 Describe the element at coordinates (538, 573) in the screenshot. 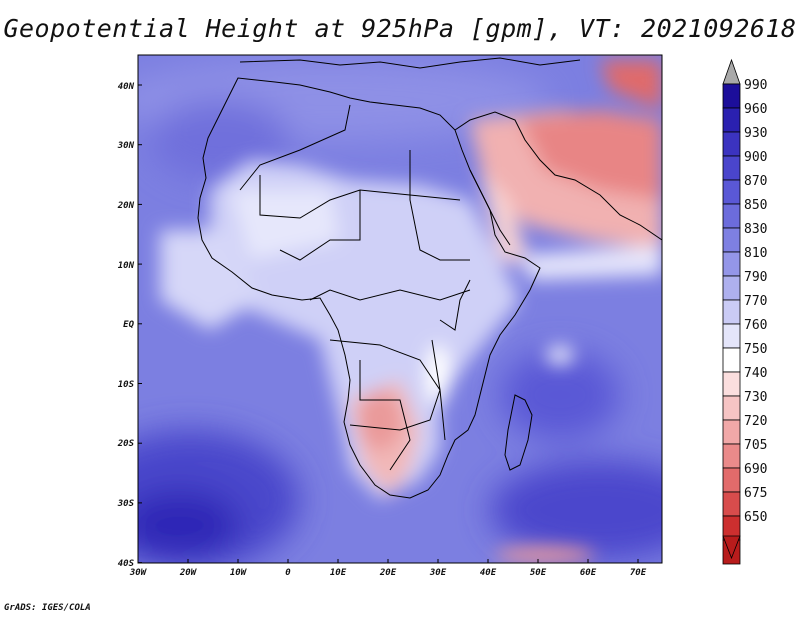

I see `lon-tick-label: 50E` at that location.